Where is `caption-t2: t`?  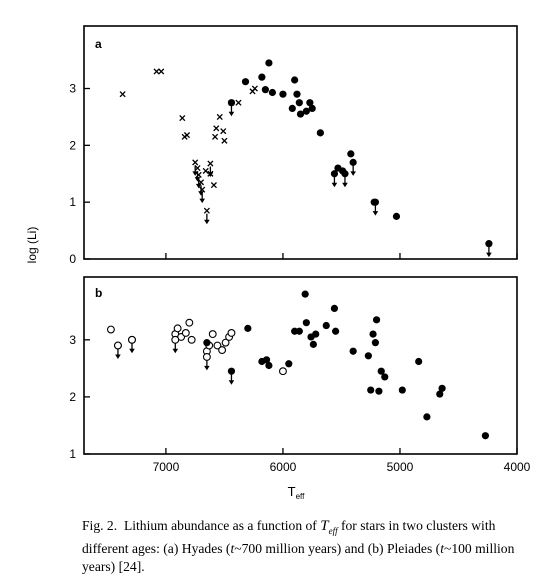
caption-t2: t is located at coordinates (442, 548).